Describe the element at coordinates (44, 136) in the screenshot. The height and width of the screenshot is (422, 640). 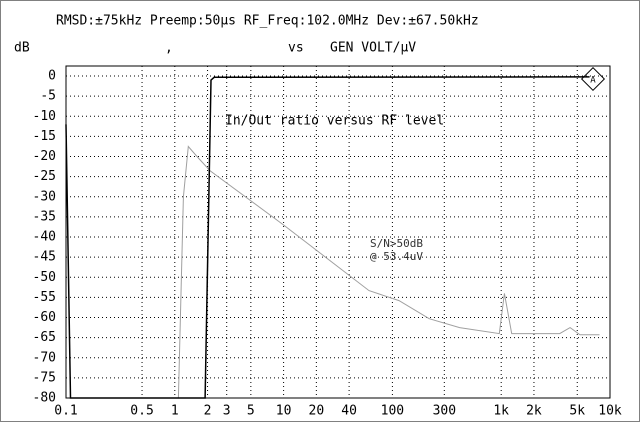
I see `y-tick-label: -15` at that location.